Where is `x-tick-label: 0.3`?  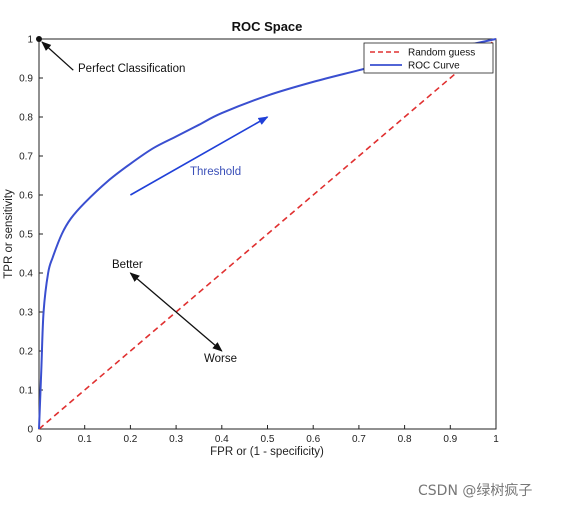
x-tick-label: 0.3 is located at coordinates (176, 439).